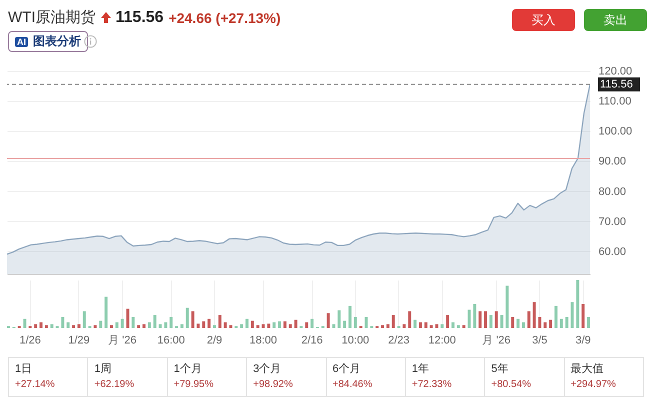  I want to click on category-label: 5年, so click(500, 369).